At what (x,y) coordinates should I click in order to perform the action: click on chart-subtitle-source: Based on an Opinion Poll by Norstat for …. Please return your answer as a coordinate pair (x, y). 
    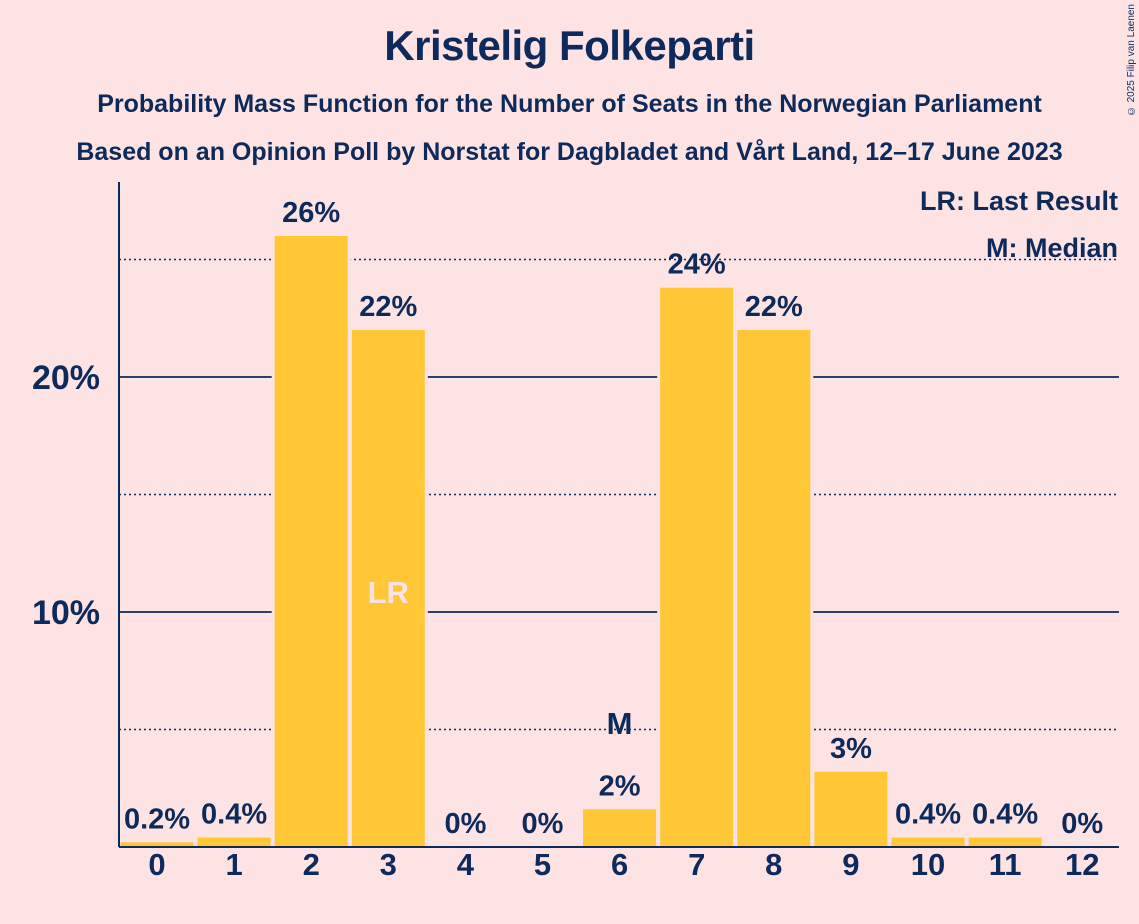
    Looking at the image, I should click on (569, 152).